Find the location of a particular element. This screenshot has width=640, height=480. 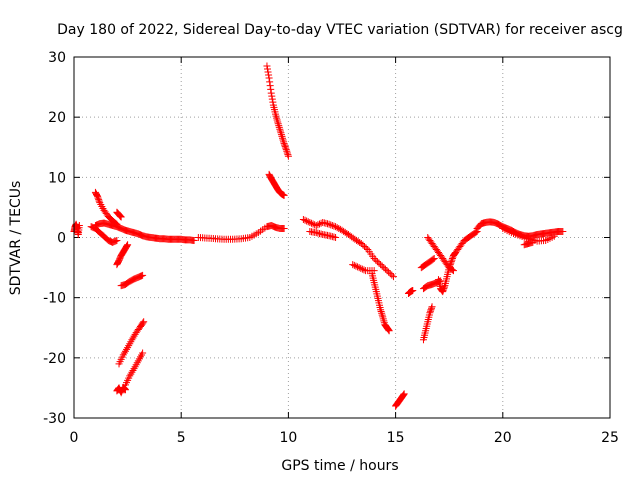

x-tick-label: 5 is located at coordinates (181, 438).